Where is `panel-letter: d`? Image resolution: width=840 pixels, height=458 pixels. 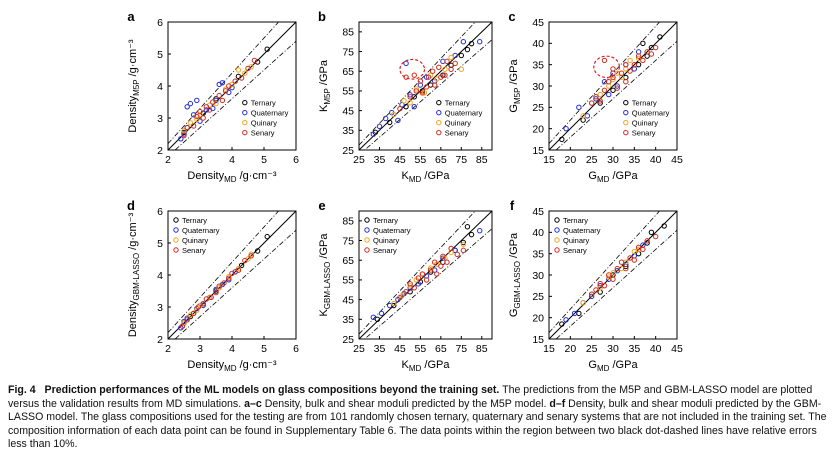 panel-letter: d is located at coordinates (131, 205).